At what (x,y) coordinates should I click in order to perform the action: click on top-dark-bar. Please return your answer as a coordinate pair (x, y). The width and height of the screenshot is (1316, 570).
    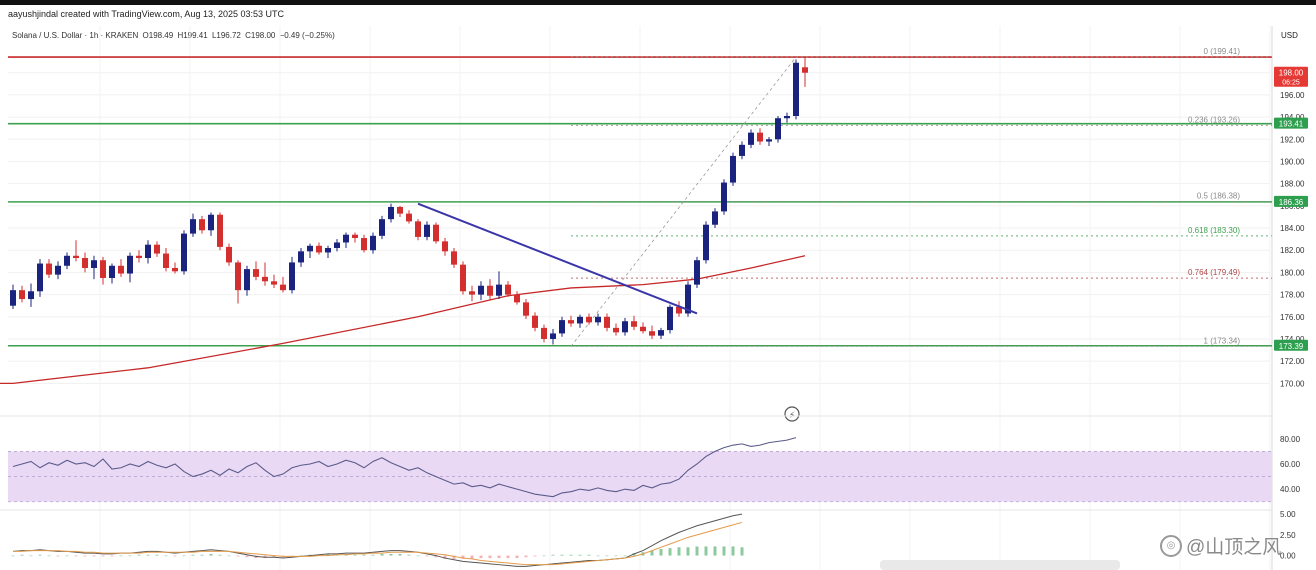
    Looking at the image, I should click on (658, 2).